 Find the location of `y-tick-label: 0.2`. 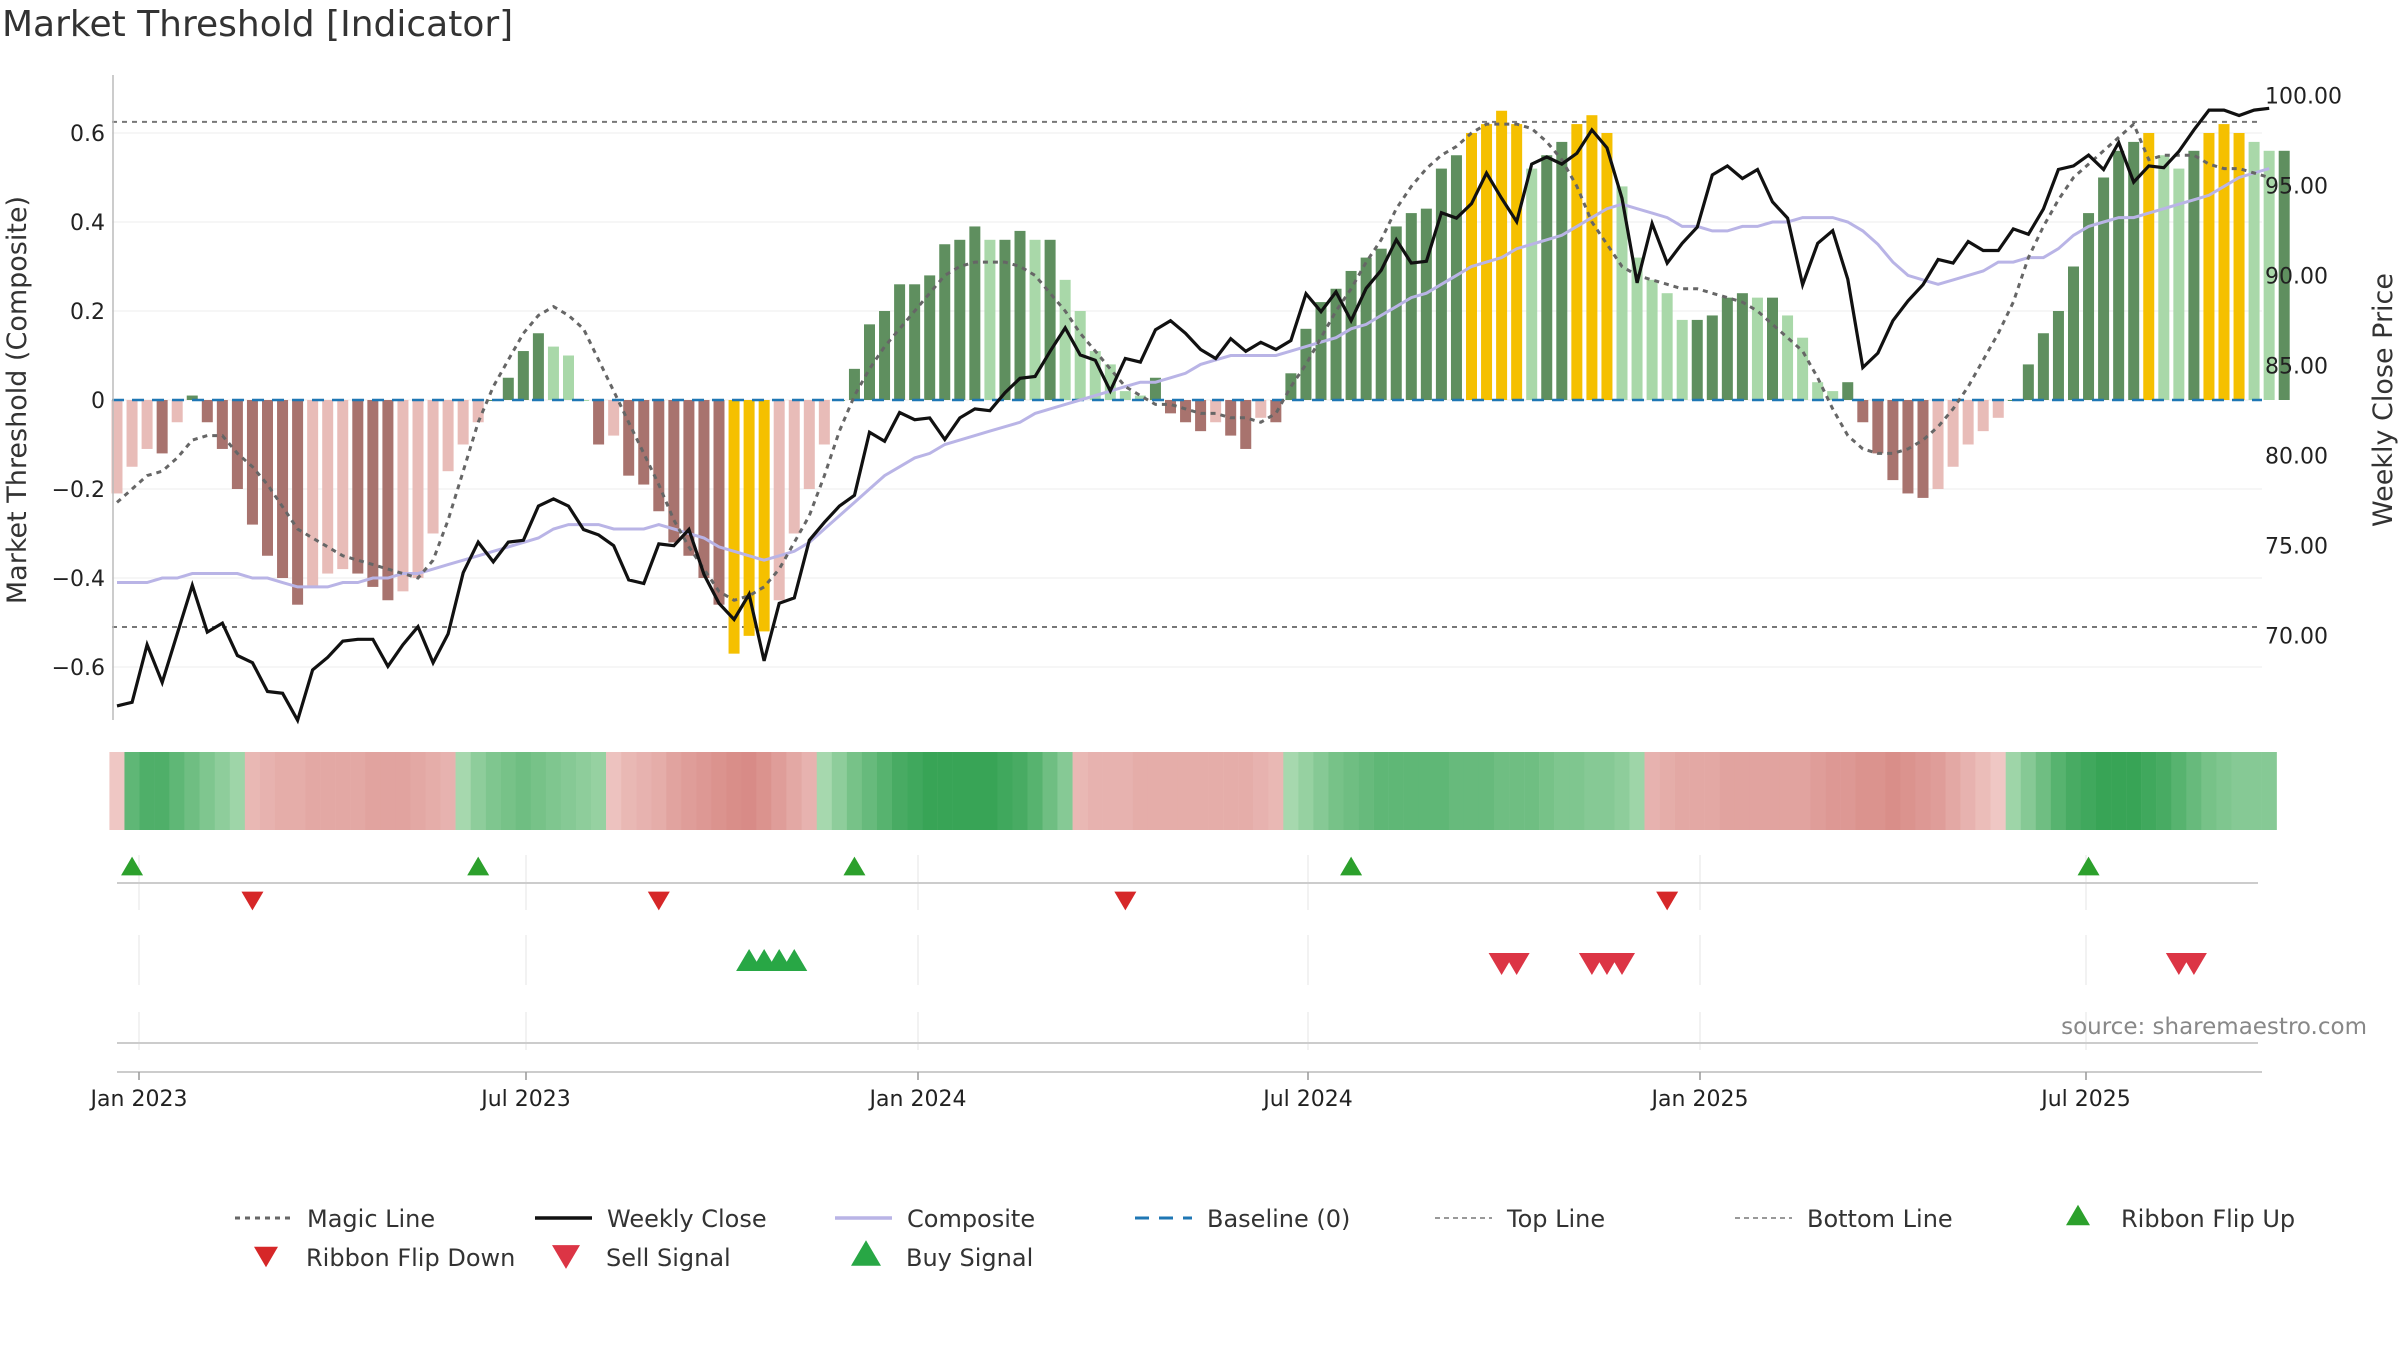

y-tick-label: 0.2 is located at coordinates (87, 312).